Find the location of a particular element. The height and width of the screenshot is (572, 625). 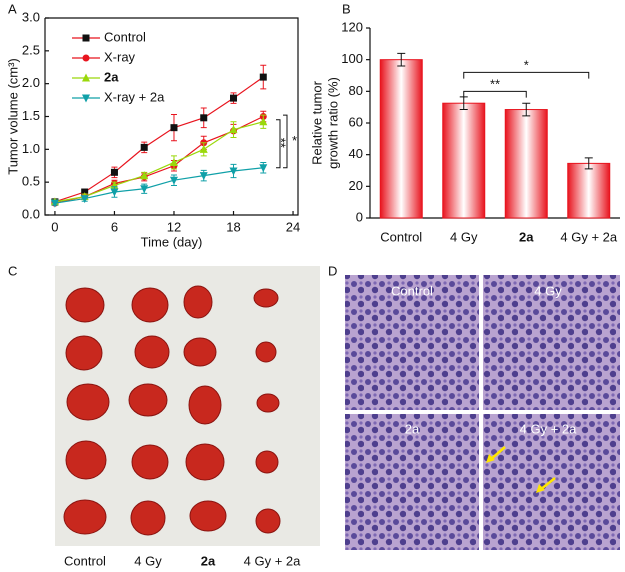

panel-label: C is located at coordinates (12, 270).